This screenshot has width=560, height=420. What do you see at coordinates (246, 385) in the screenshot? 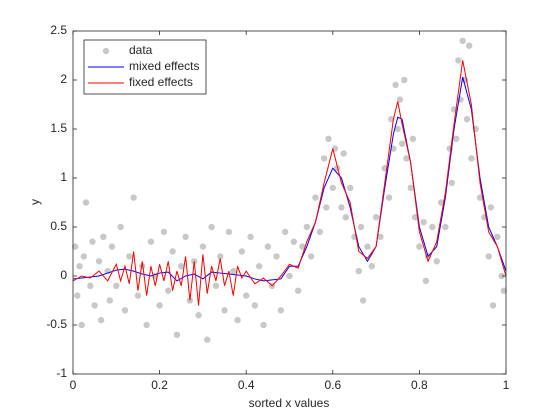
I see `x-tick-label: 0.4` at bounding box center [246, 385].